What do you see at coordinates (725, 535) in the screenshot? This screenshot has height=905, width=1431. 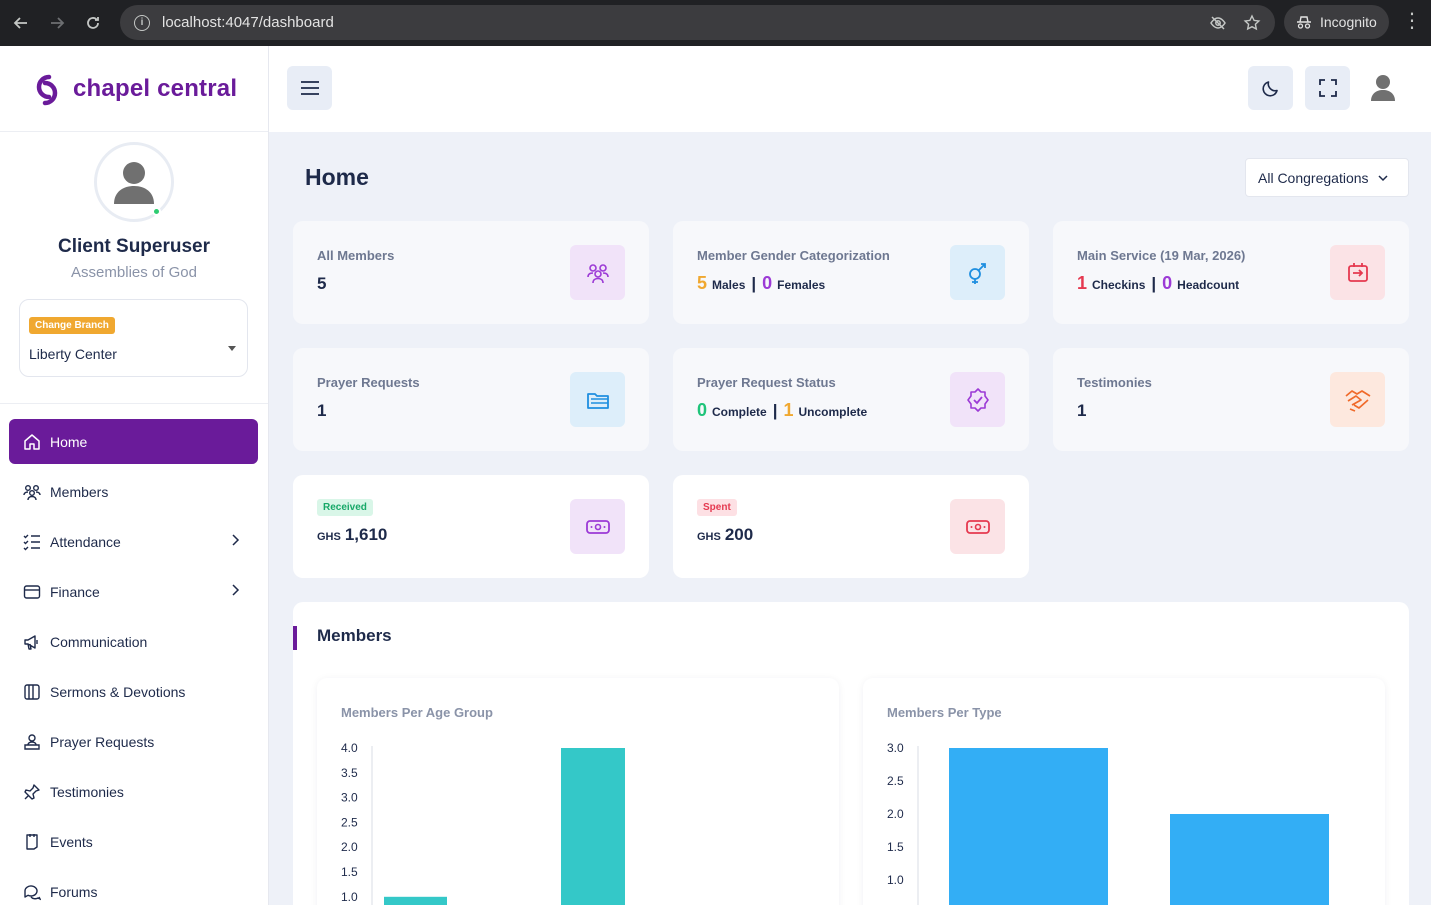 I see `spent-amount: GHS 200` at bounding box center [725, 535].